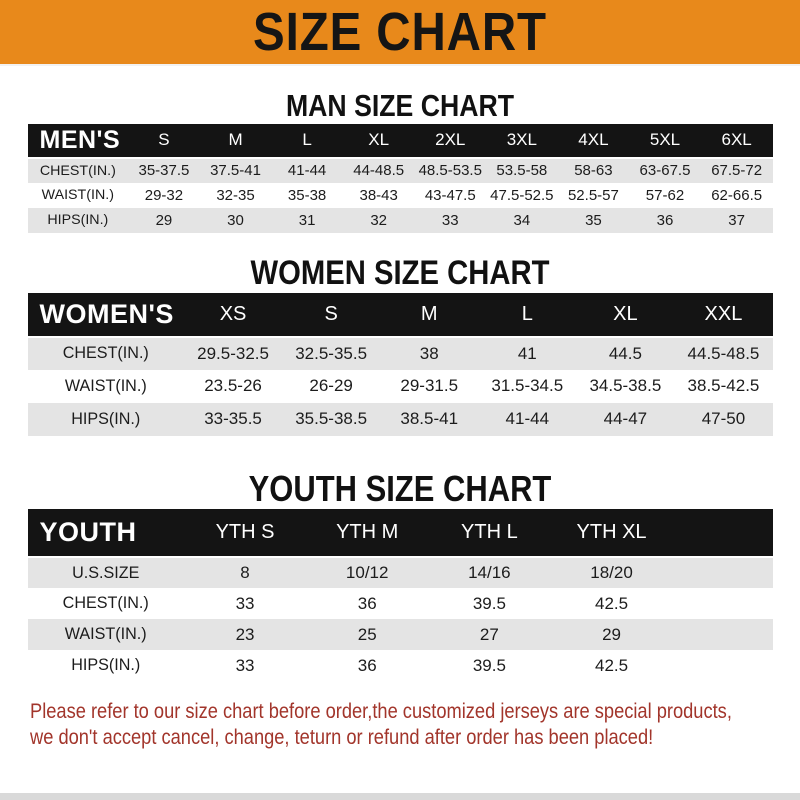  Describe the element at coordinates (367, 573) in the screenshot. I see `size-cell: 10/12` at that location.